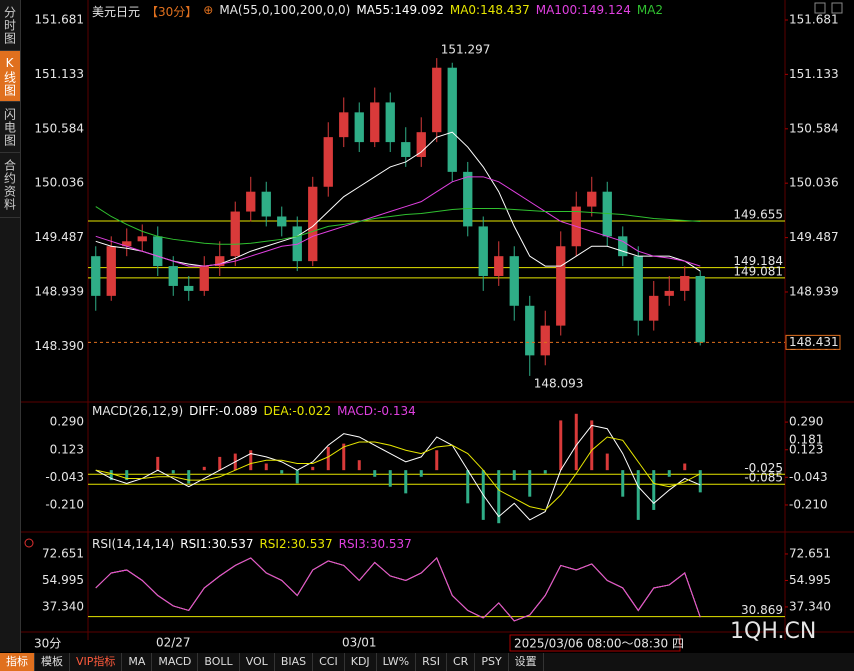 The image size is (854, 671). I want to click on h-line-label: 149.184, so click(758, 261).